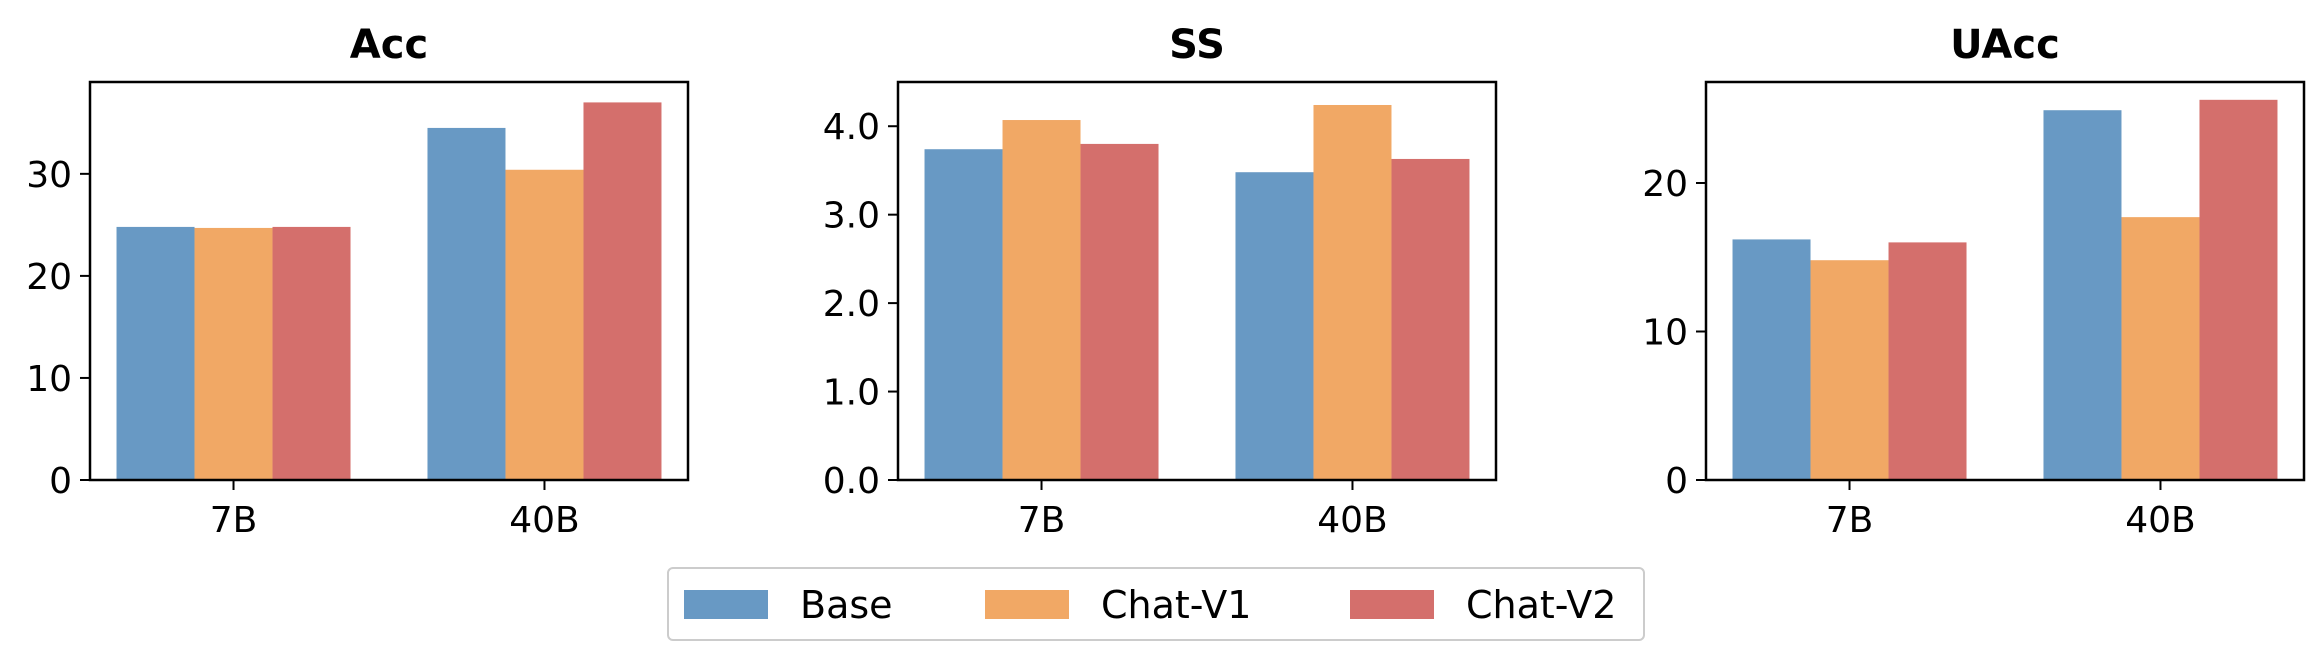 This screenshot has height=658, width=2316. What do you see at coordinates (49, 175) in the screenshot?
I see `y-tick-label: 30` at bounding box center [49, 175].